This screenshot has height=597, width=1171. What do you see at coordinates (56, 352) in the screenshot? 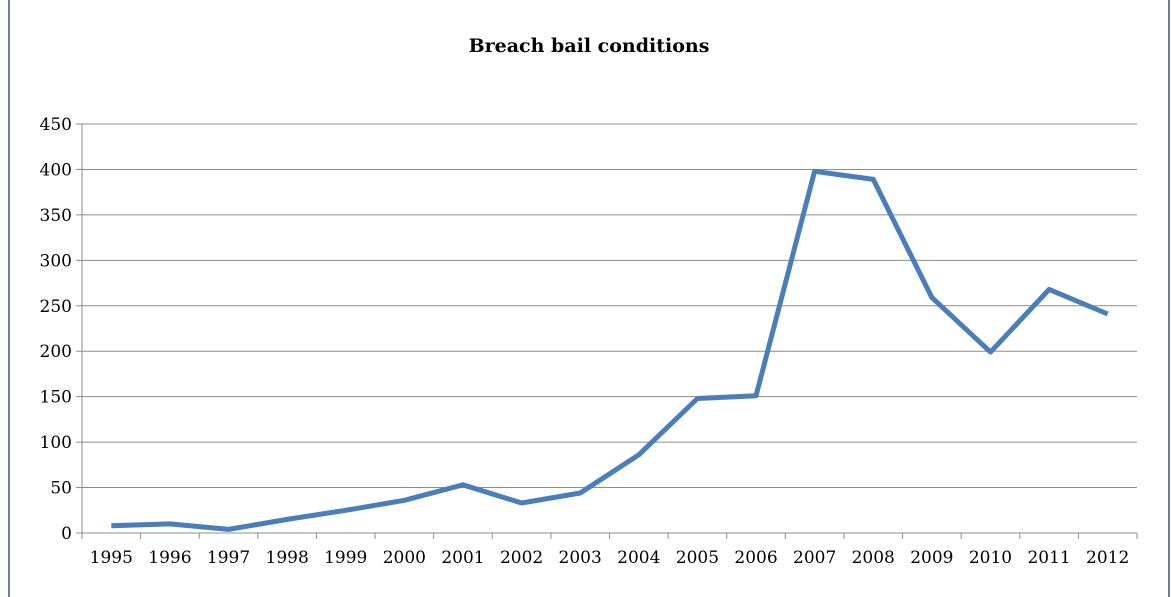
I see `y-tick-label: 200` at bounding box center [56, 352].